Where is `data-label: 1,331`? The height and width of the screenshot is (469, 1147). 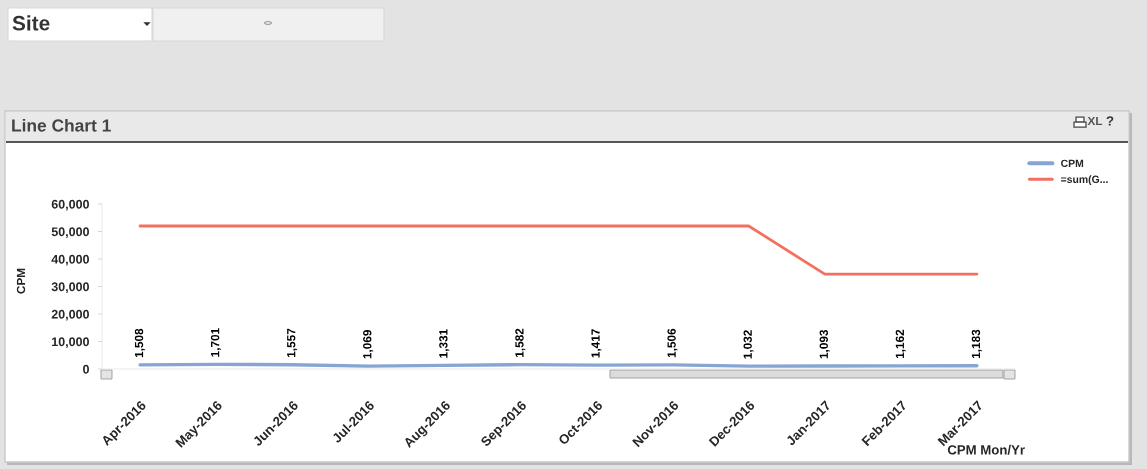 data-label: 1,331 is located at coordinates (444, 343).